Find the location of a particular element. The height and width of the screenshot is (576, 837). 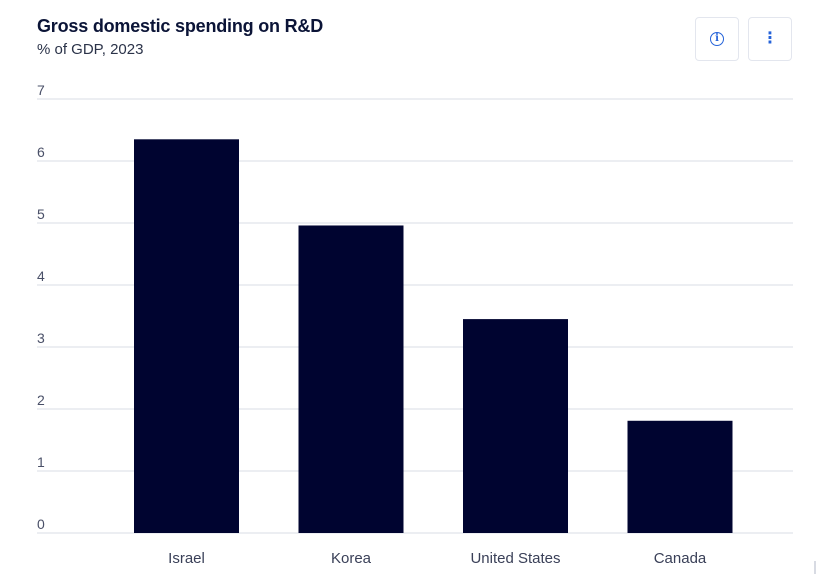

x-tick-label-korea: Korea is located at coordinates (351, 558).